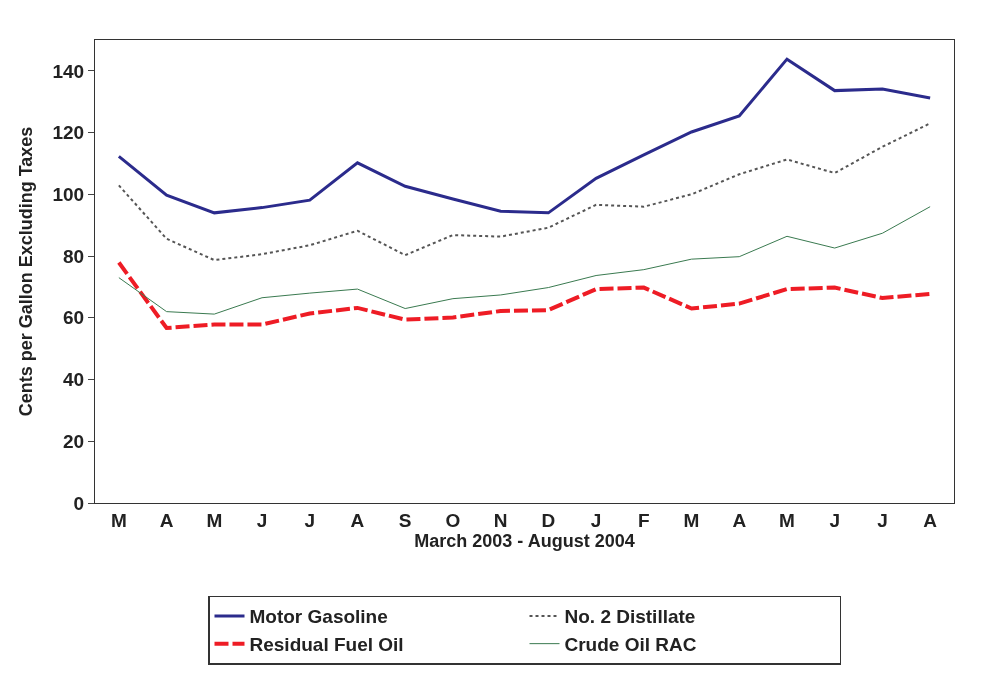 This screenshot has width=1004, height=677. I want to click on line-series, so click(524, 260).